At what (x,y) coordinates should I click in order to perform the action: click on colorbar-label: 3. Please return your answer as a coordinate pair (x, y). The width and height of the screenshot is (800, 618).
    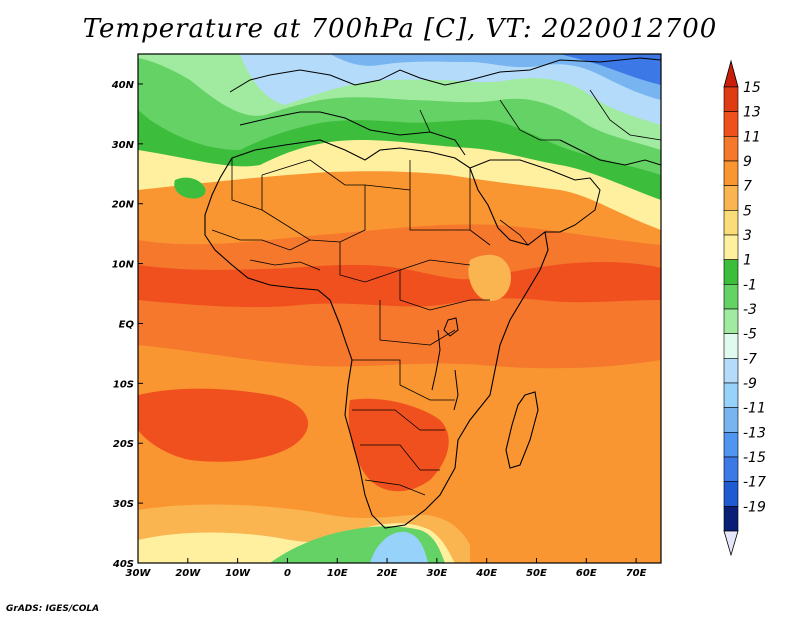
    Looking at the image, I should click on (747, 236).